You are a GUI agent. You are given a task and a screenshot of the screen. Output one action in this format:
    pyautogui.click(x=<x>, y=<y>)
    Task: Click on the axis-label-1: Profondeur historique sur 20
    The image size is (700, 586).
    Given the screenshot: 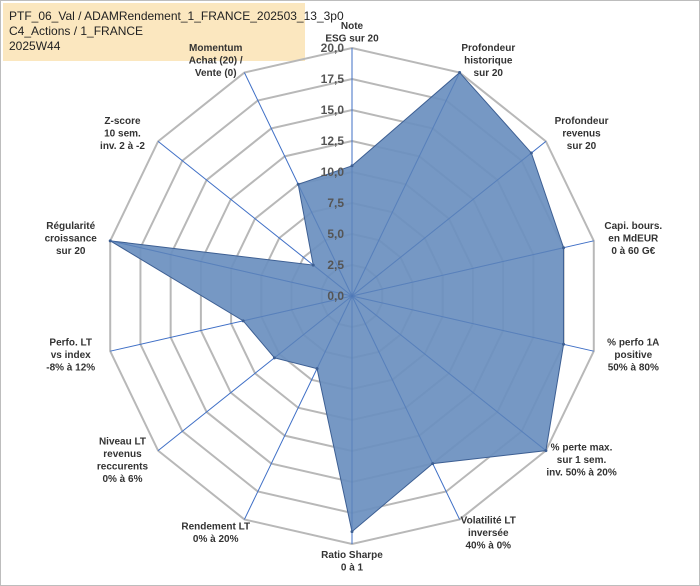 What is the action you would take?
    pyautogui.click(x=488, y=61)
    